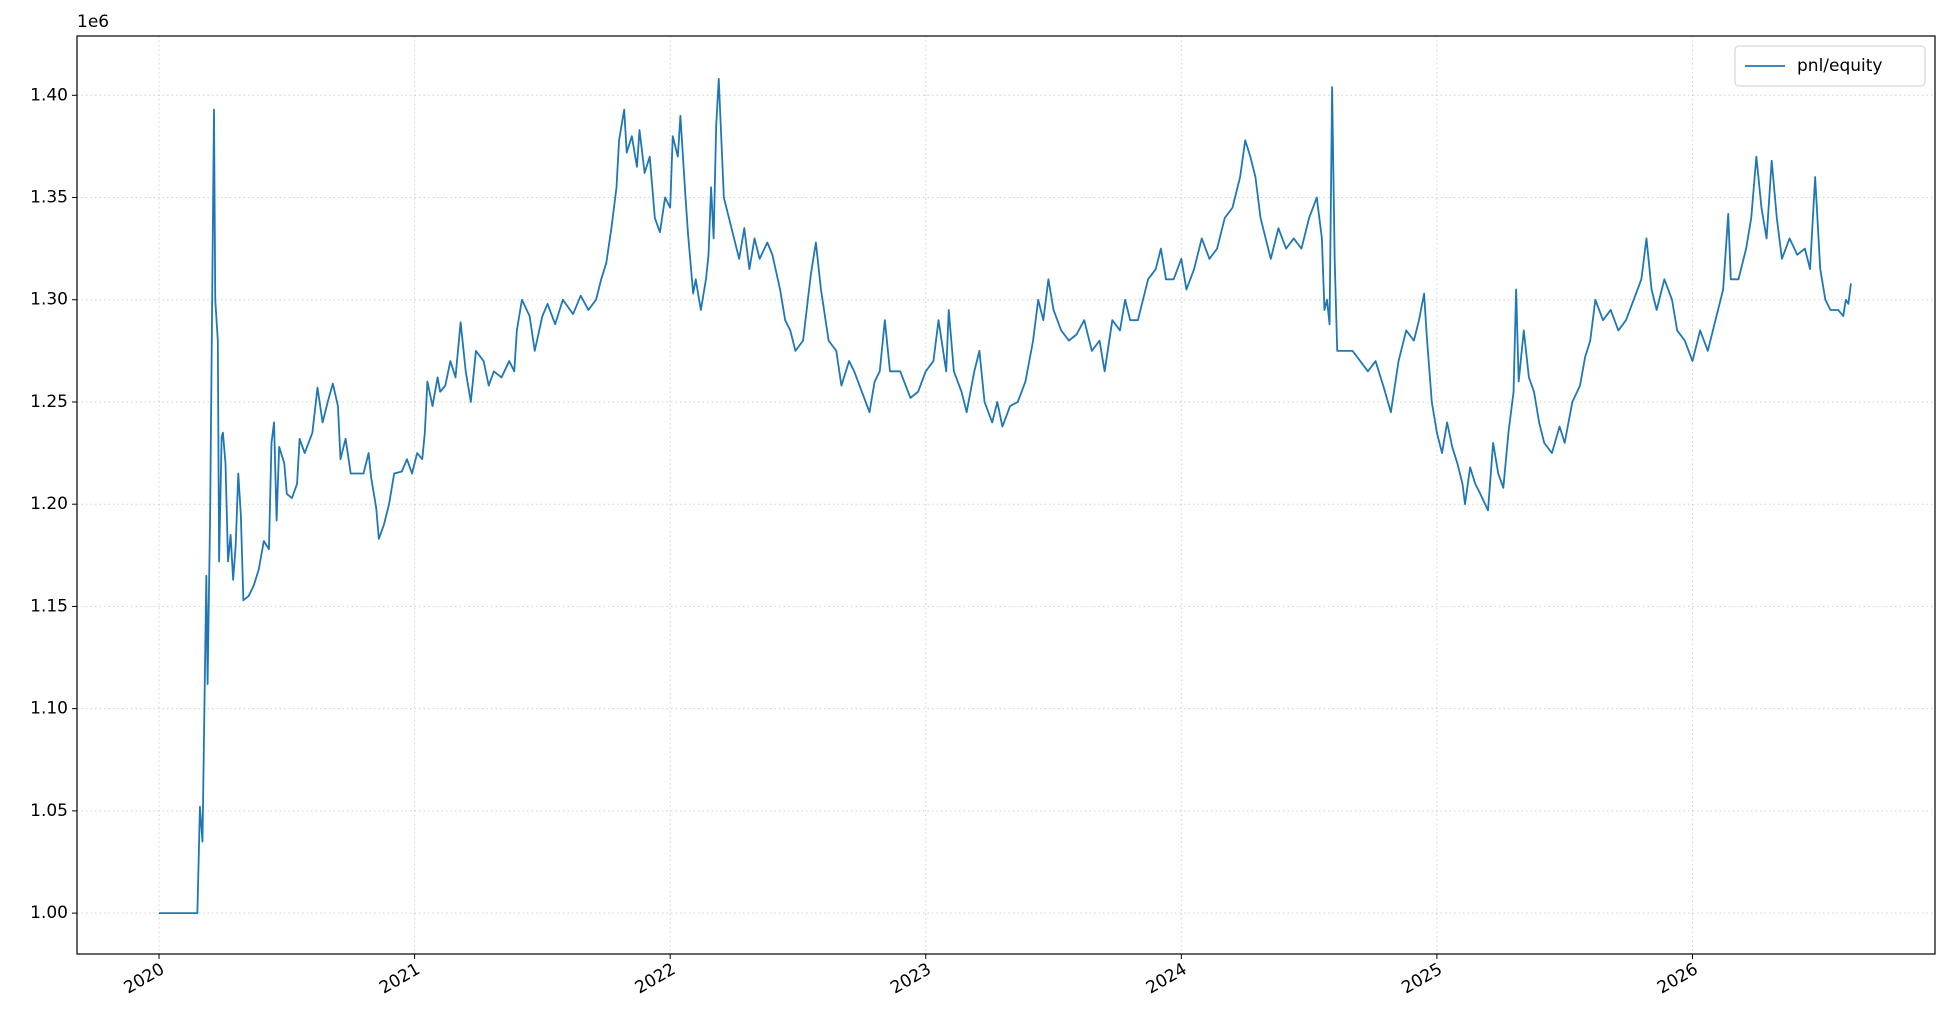  I want to click on y-tick-label: 1.35, so click(49, 198).